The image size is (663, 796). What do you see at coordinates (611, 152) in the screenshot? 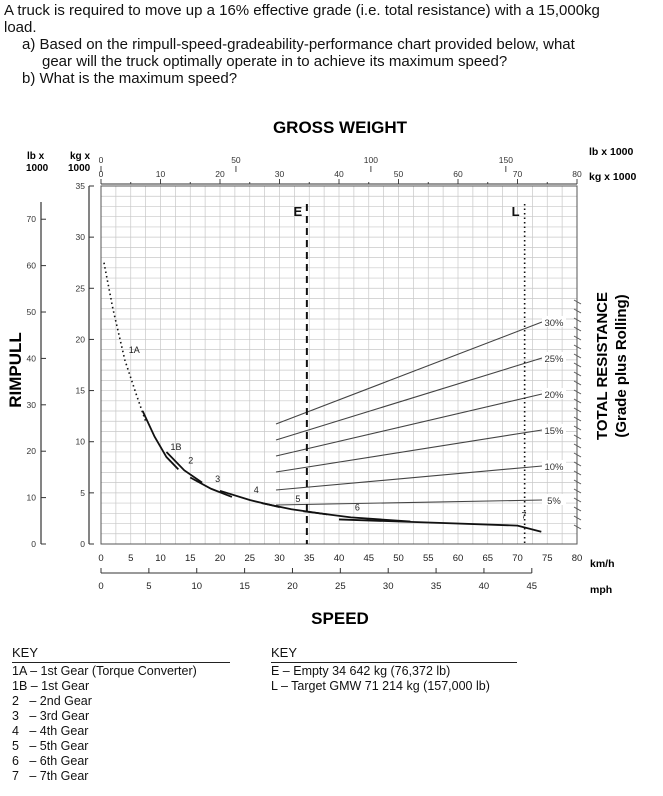
I see `top-unit-lb: lb x 1000` at bounding box center [611, 152].